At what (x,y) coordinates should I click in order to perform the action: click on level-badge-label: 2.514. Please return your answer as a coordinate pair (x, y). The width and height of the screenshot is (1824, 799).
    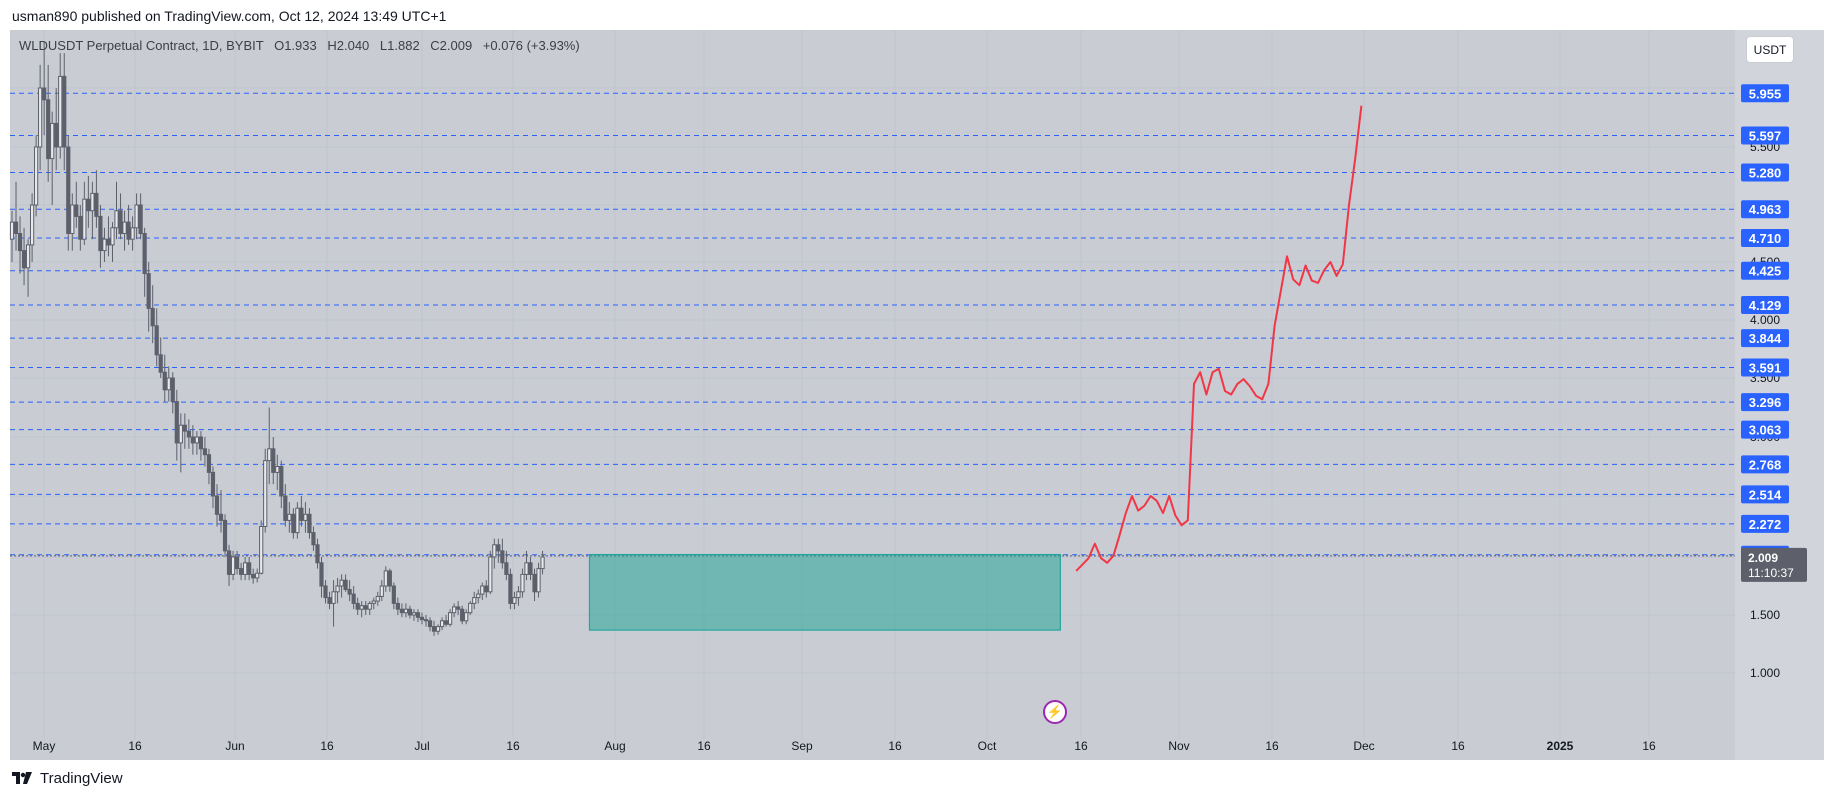
    Looking at the image, I should click on (1765, 494).